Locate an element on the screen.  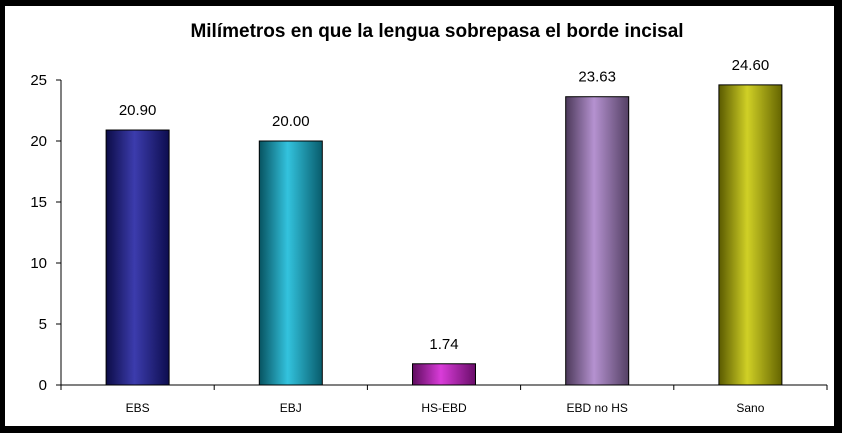
y-tick-label: 10 is located at coordinates (38, 263).